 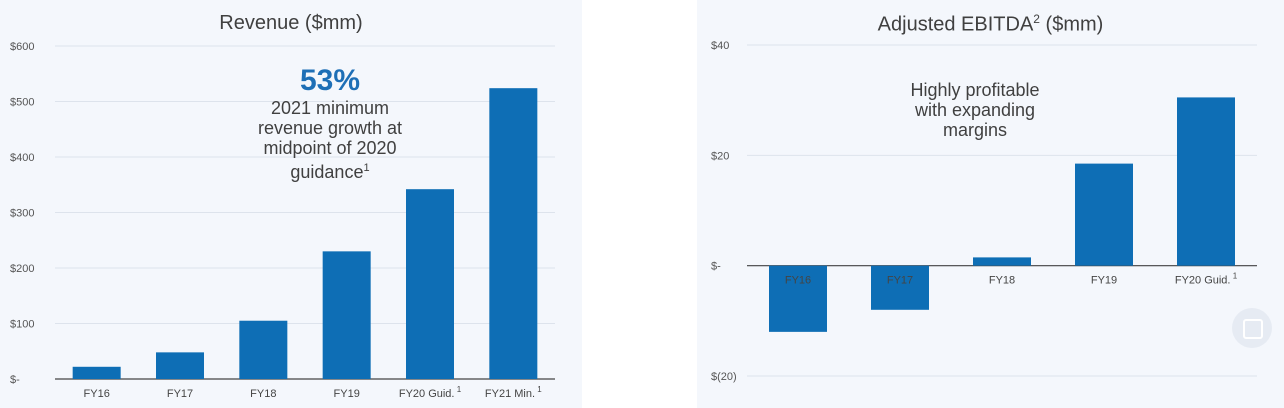 I want to click on ebitda-annotation: Highly profitable with expanding margins, so click(x=975, y=110).